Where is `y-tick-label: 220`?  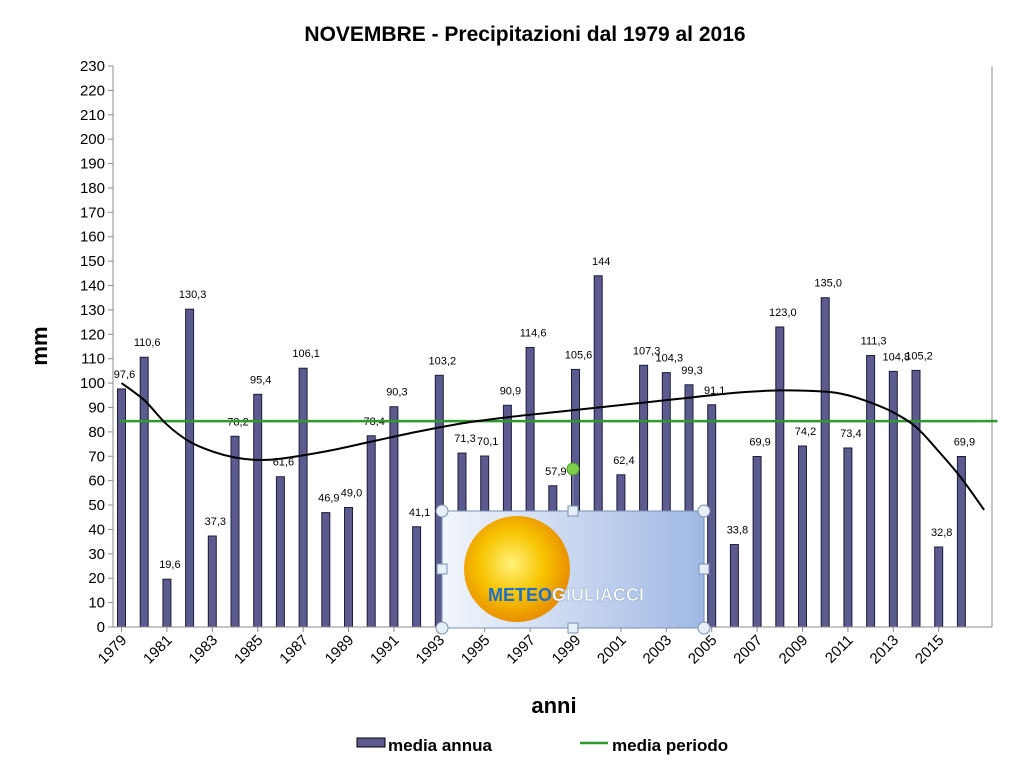 y-tick-label: 220 is located at coordinates (92, 90).